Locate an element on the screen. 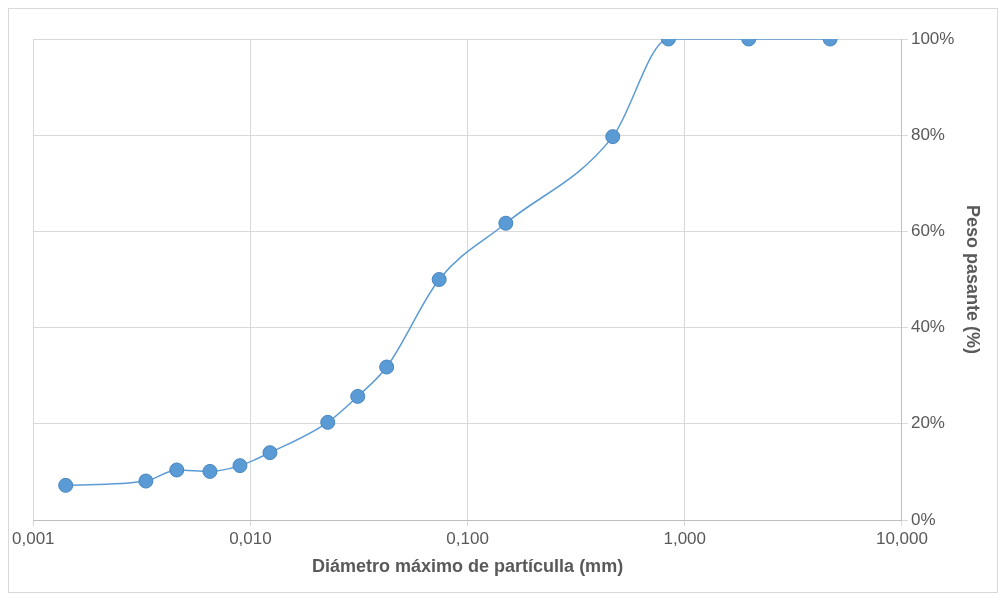 Image resolution: width=1006 pixels, height=601 pixels. y-axis-title: Peso pasante (%) is located at coordinates (973, 279).